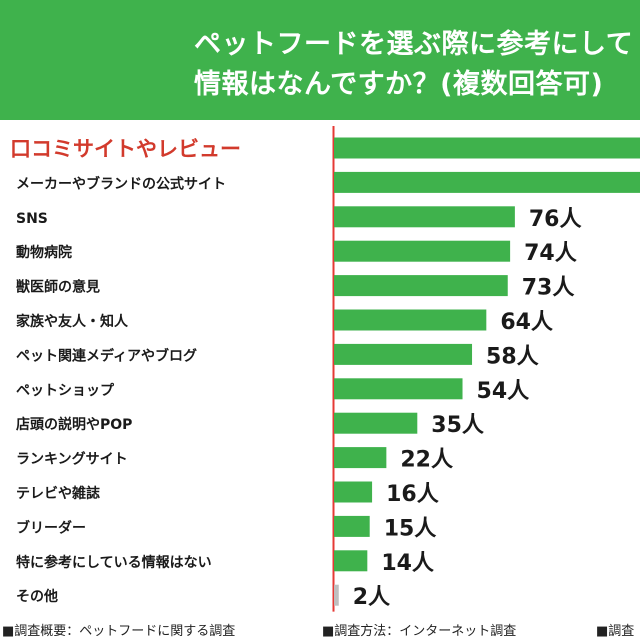 This screenshot has width=640, height=640. What do you see at coordinates (114, 562) in the screenshot?
I see `category-label: 特に参考にしている情報はない` at bounding box center [114, 562].